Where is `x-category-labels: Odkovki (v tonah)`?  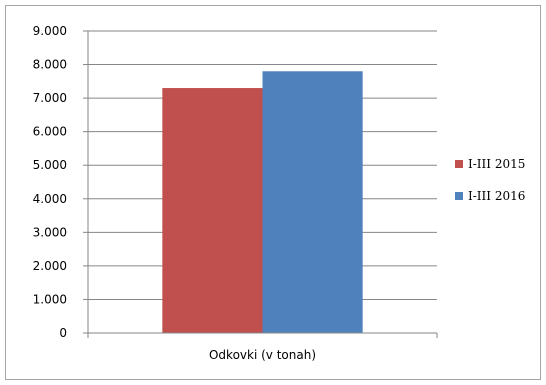 x-category-labels: Odkovki (v tonah) is located at coordinates (262, 355).